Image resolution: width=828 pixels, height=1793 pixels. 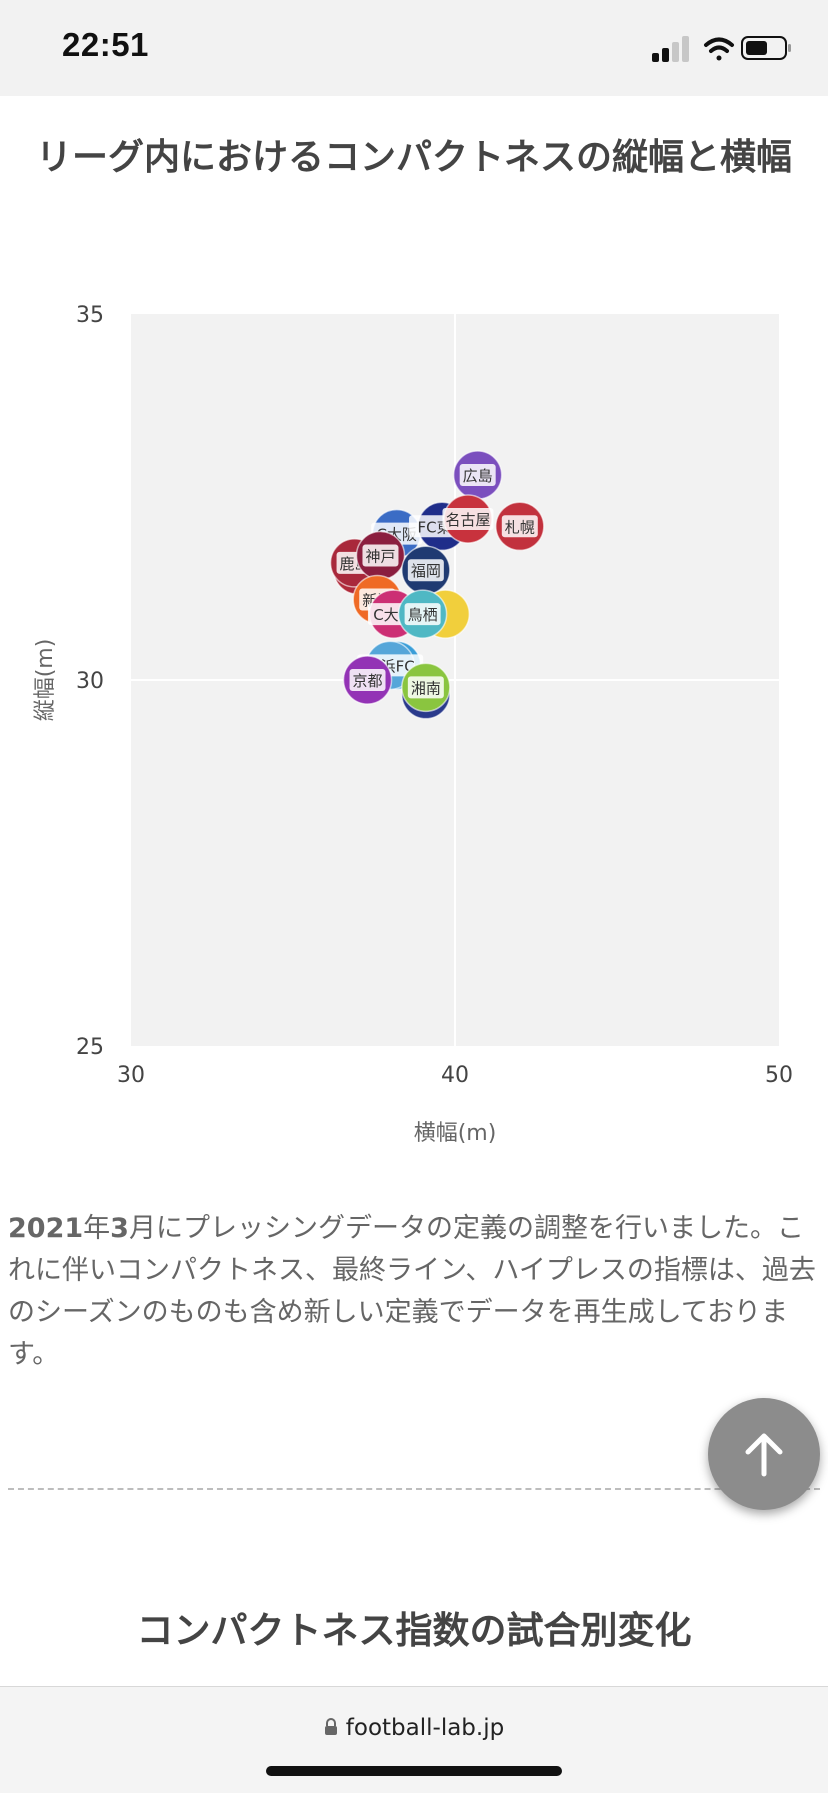 What do you see at coordinates (46, 1228) in the screenshot?
I see `note-year: 2021` at bounding box center [46, 1228].